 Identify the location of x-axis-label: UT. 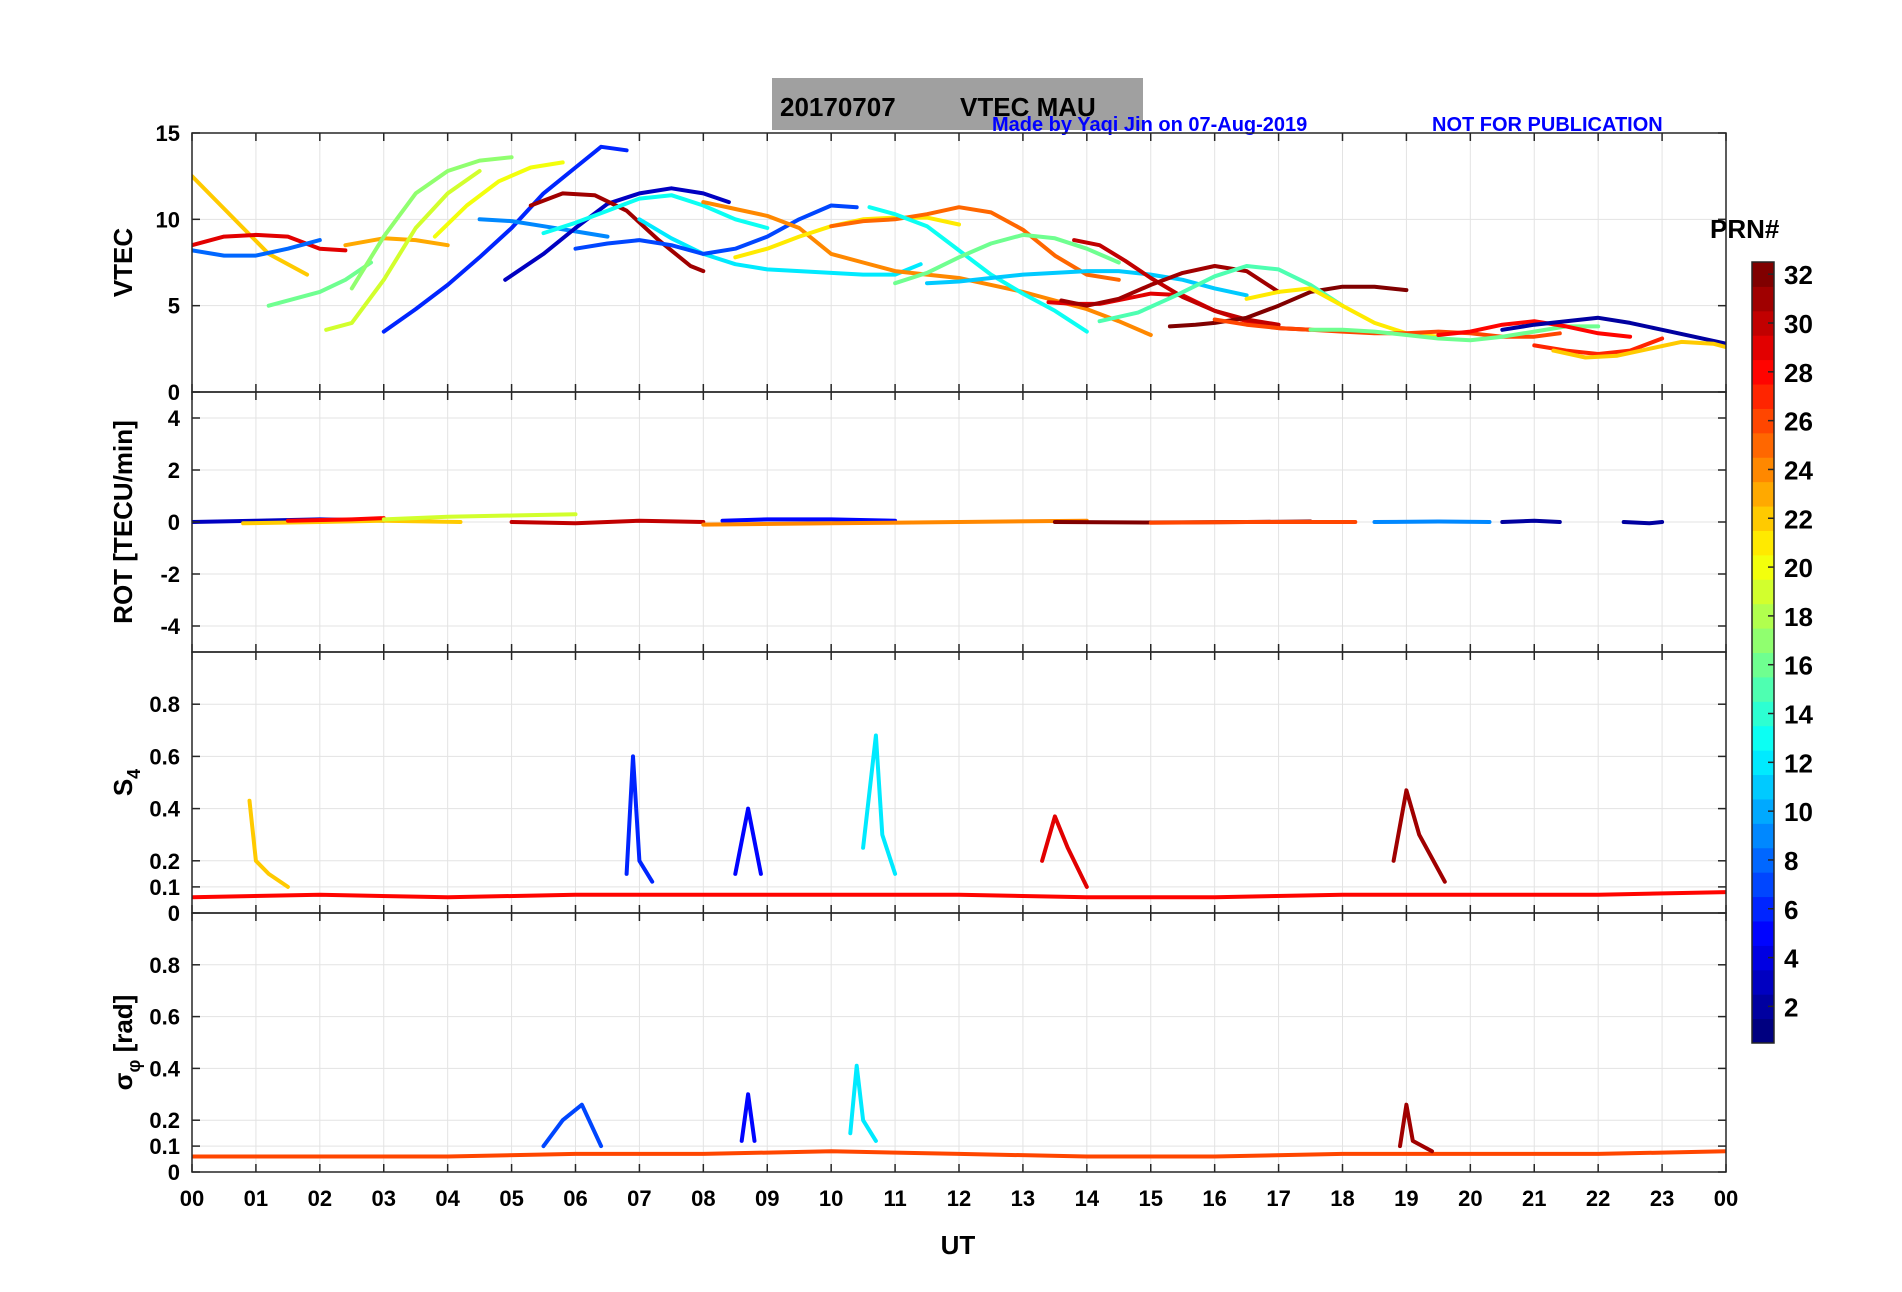
(958, 1245).